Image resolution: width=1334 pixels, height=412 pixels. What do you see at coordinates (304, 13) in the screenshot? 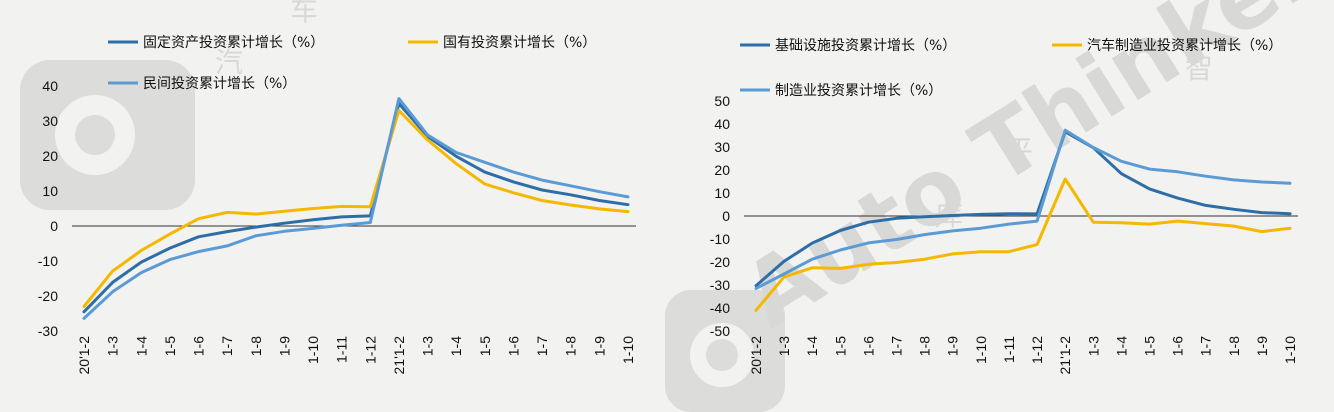
I see `watermark-cjk-2: 车` at bounding box center [304, 13].